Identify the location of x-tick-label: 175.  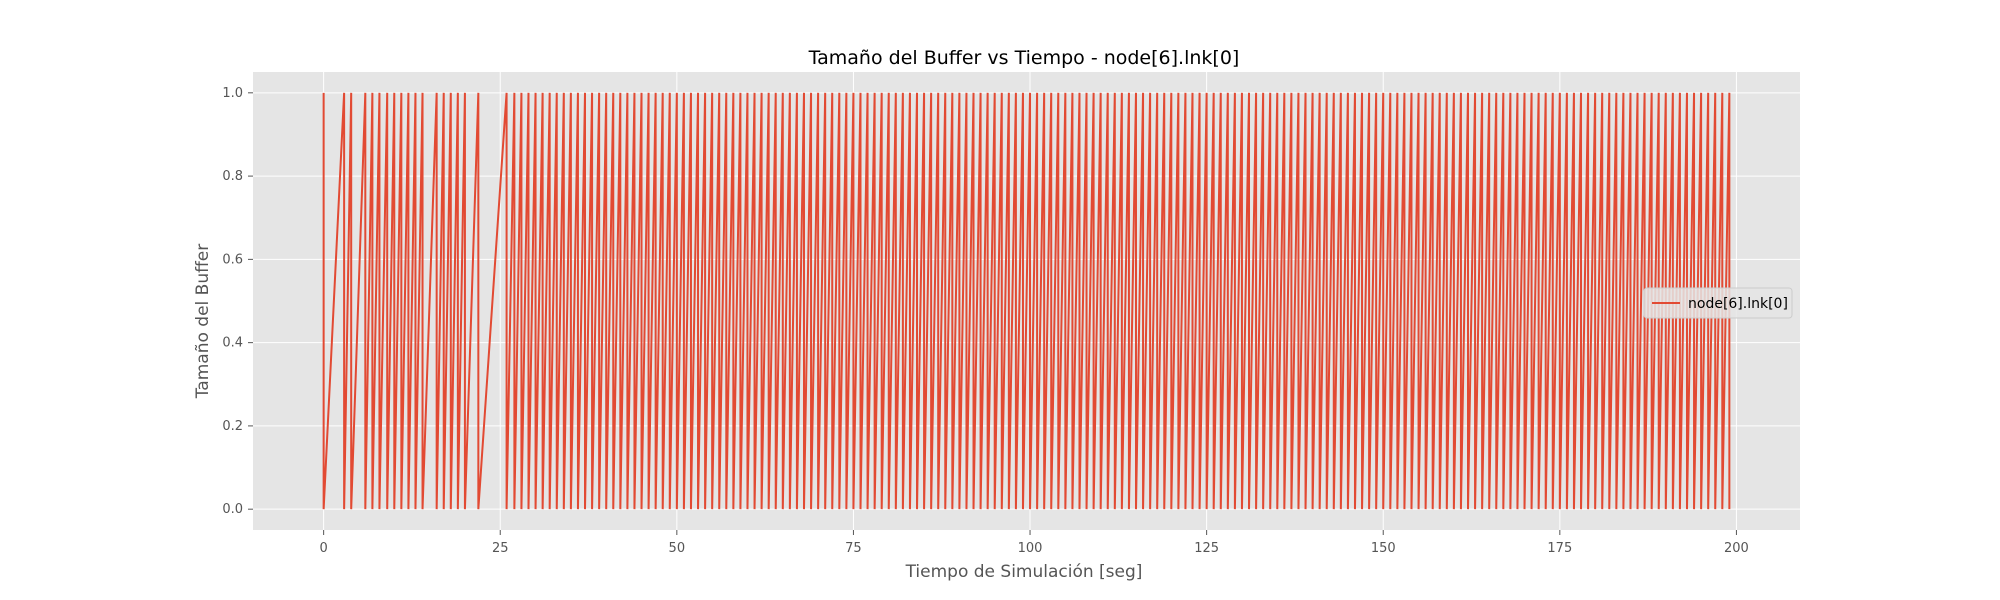
(1559, 548).